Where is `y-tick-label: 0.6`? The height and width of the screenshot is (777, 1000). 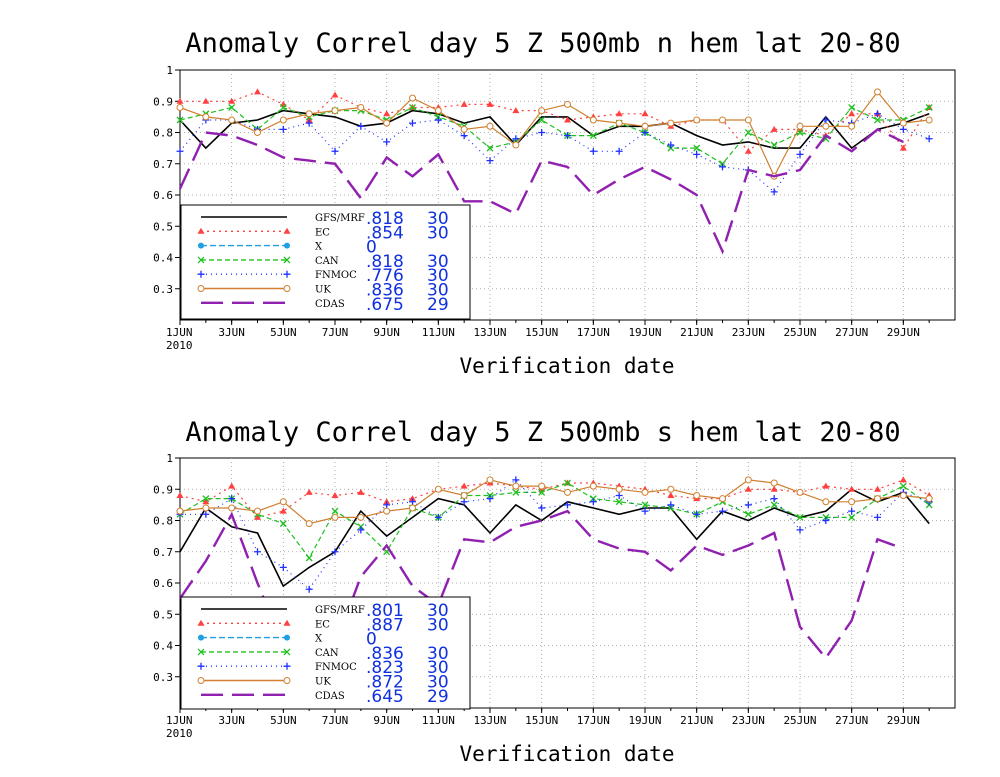
y-tick-label: 0.6 is located at coordinates (163, 583).